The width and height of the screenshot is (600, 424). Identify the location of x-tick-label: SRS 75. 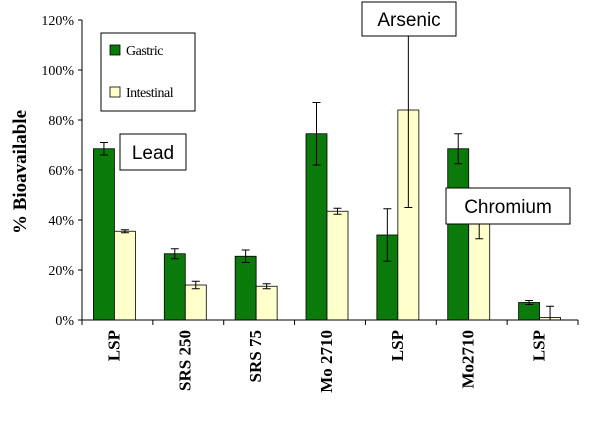
(255, 356).